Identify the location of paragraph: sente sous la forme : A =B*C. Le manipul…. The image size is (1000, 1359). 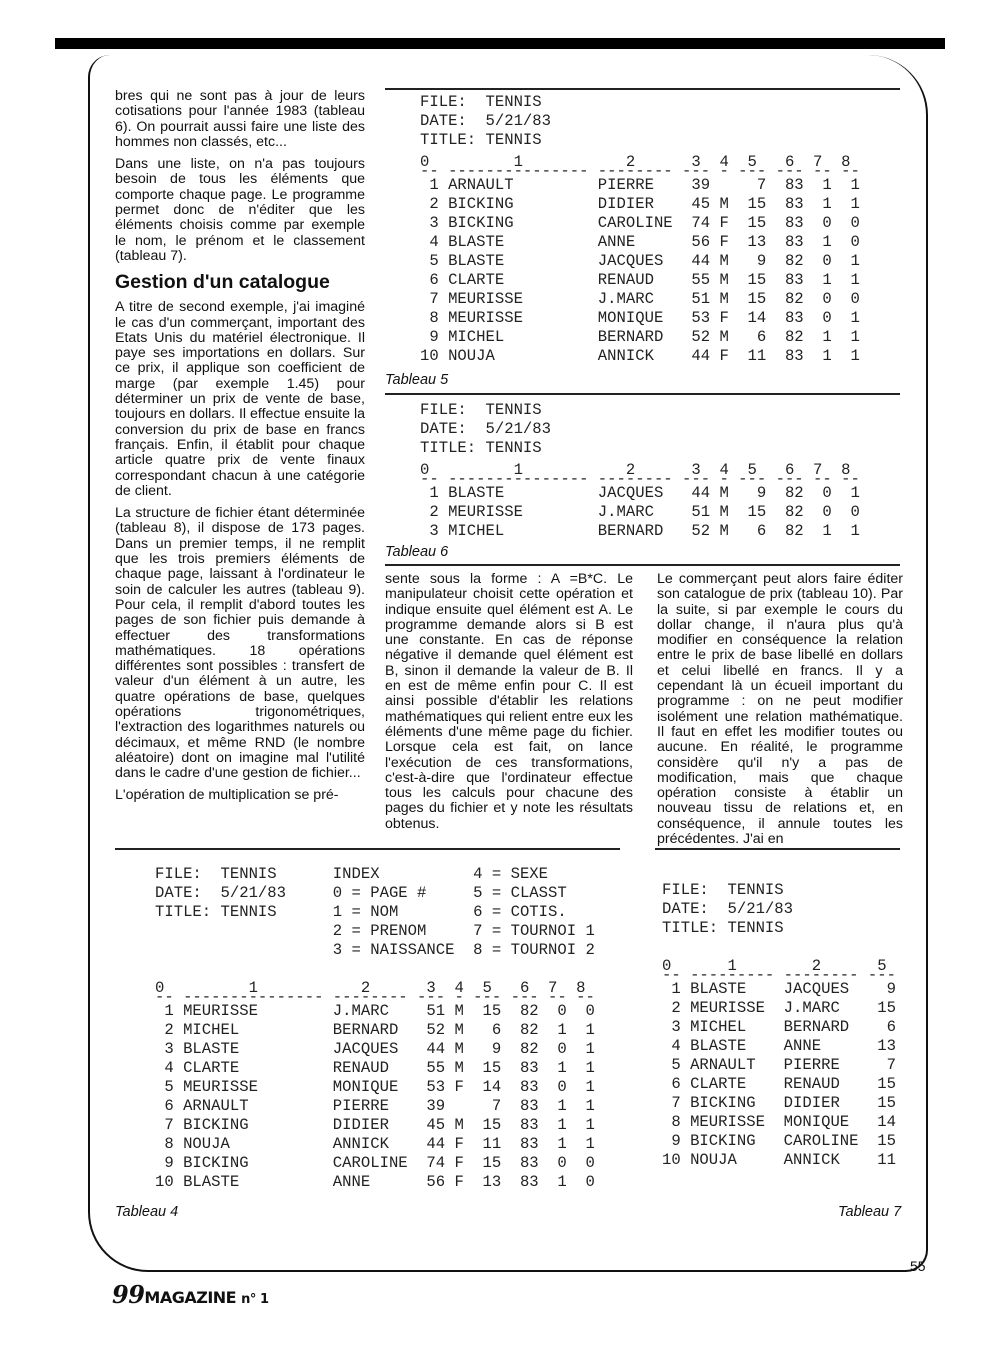
(509, 701).